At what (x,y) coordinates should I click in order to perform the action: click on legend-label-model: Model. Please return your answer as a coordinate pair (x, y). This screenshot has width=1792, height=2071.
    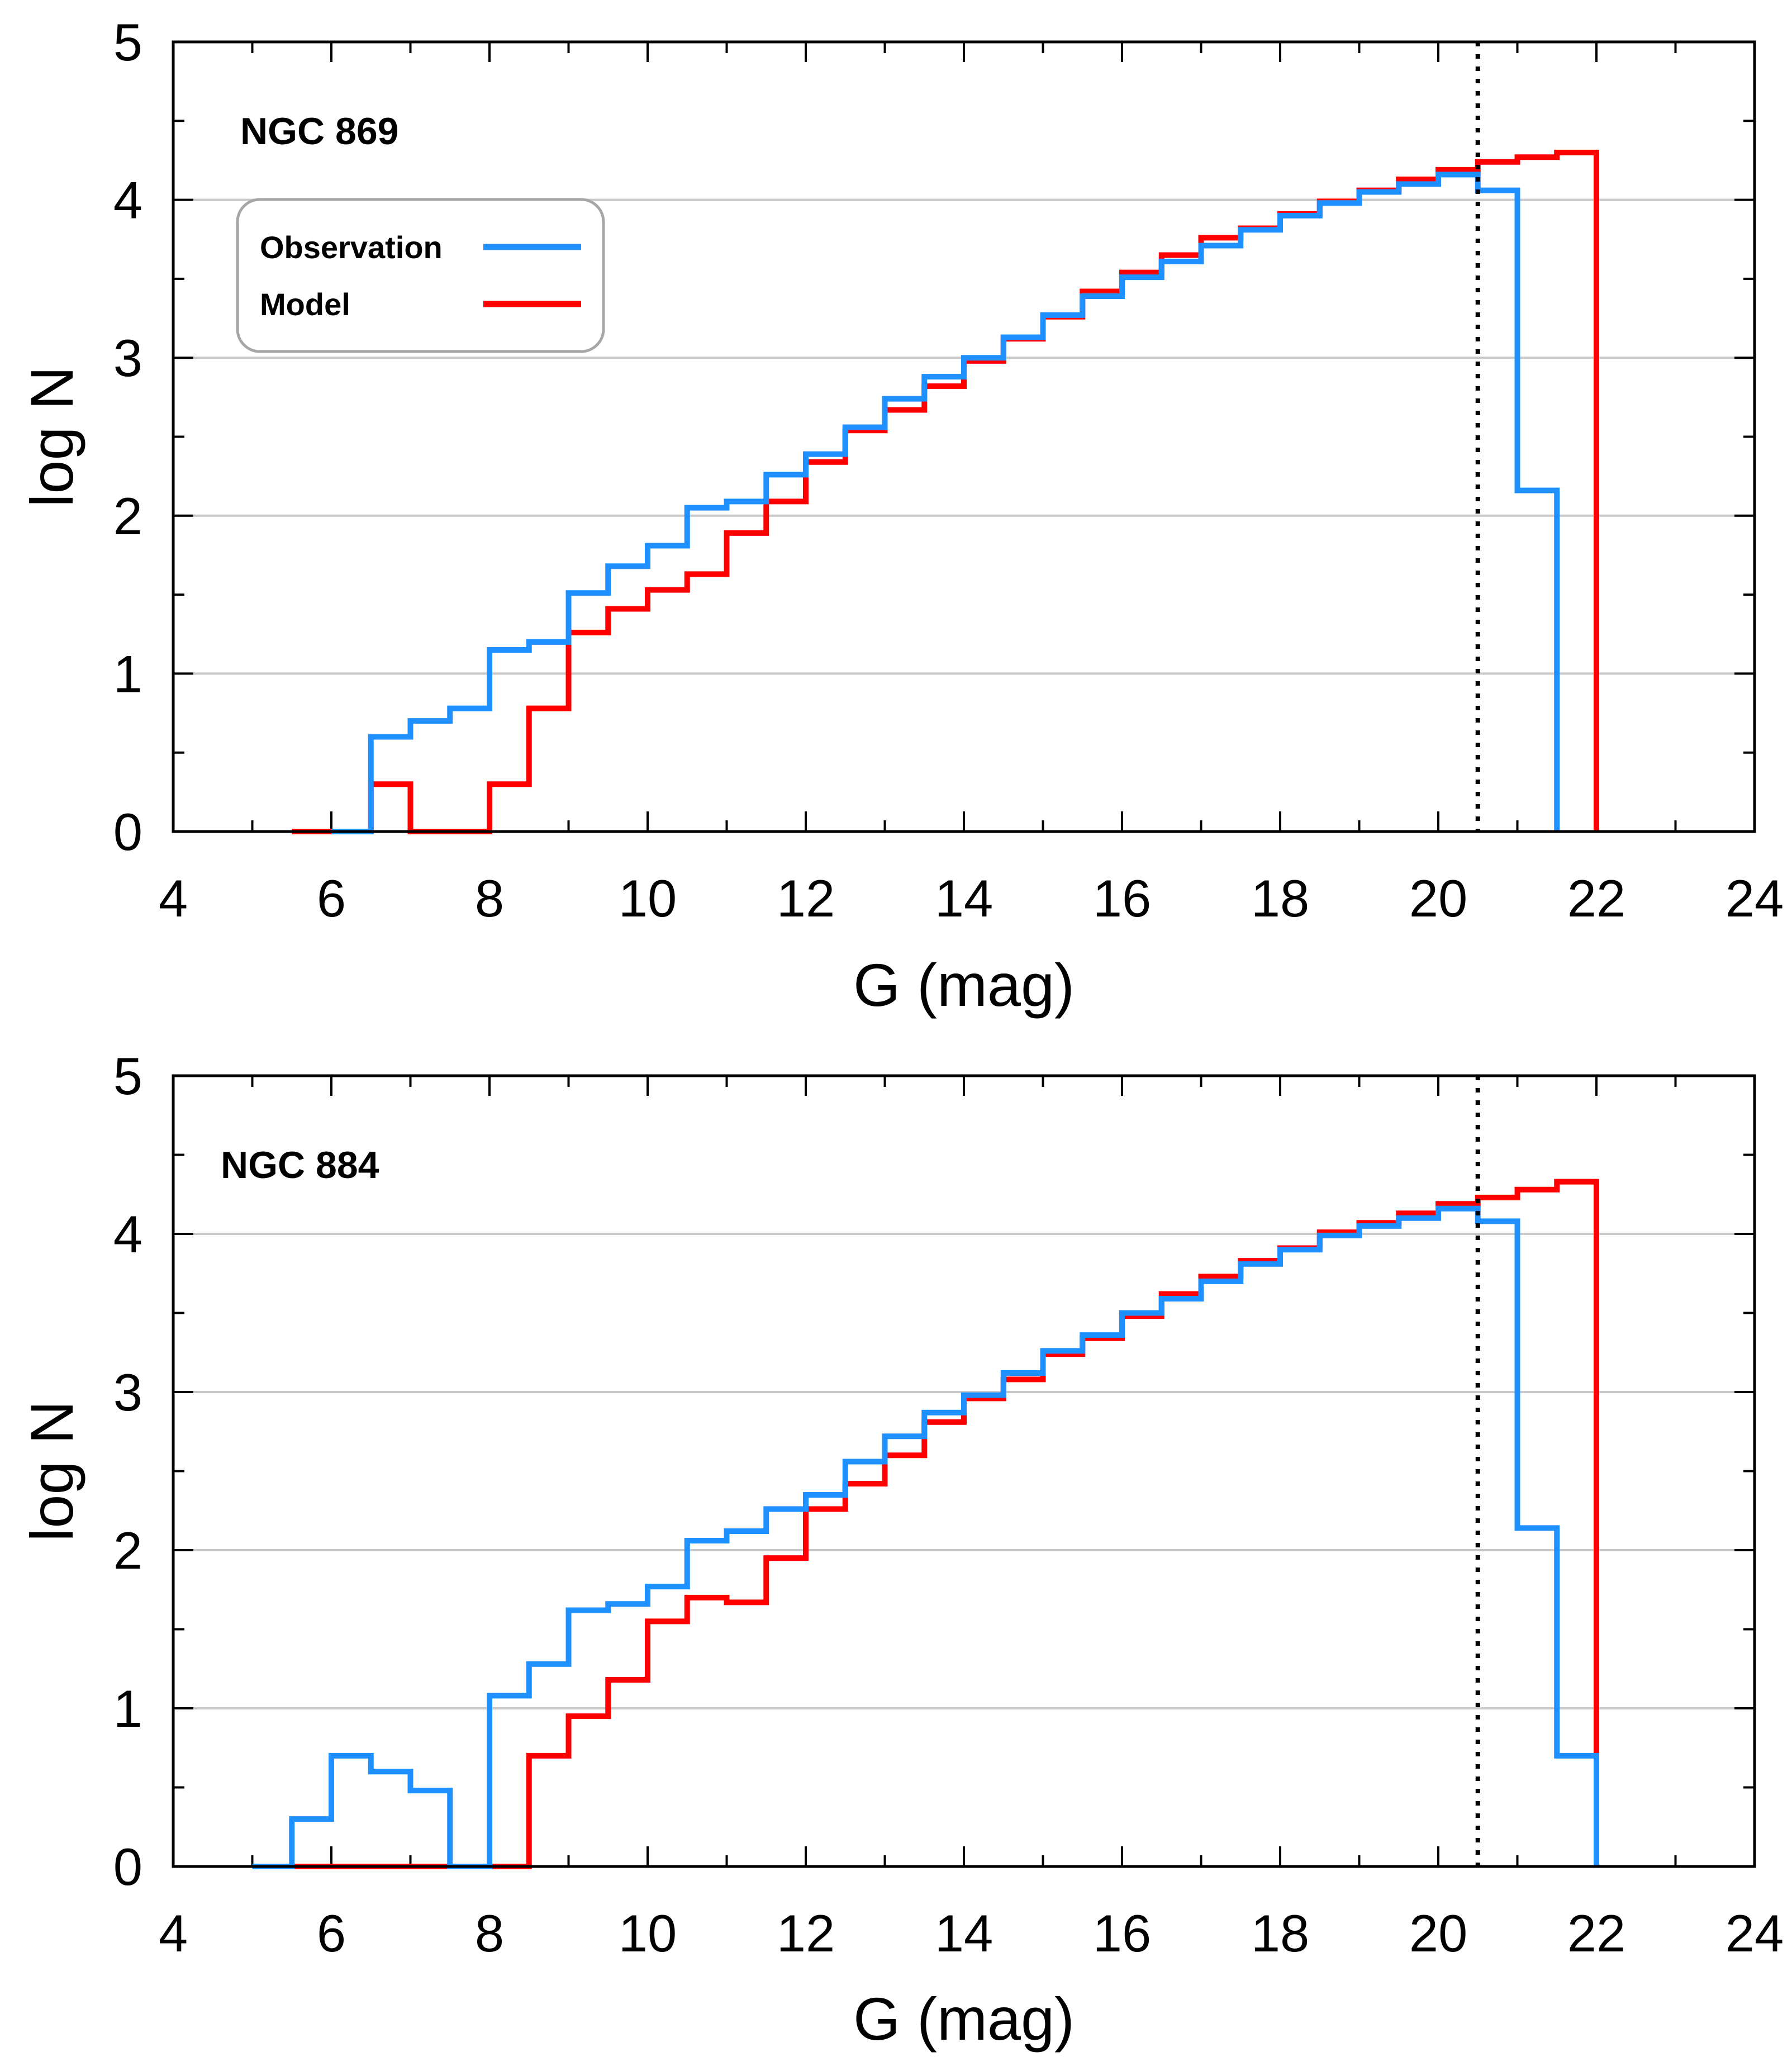
    Looking at the image, I should click on (305, 305).